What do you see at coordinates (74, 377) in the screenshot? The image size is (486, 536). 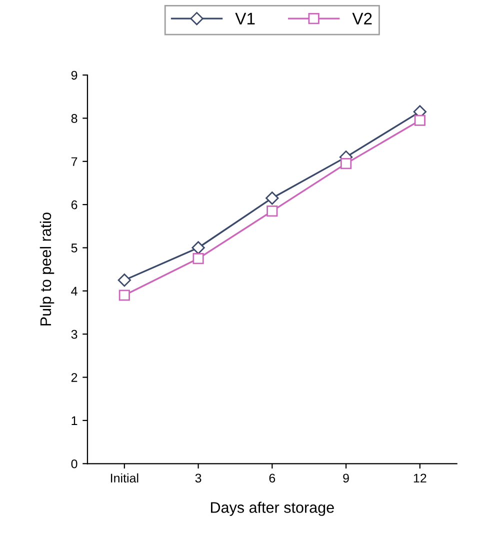 I see `y-tick-label: 2` at bounding box center [74, 377].